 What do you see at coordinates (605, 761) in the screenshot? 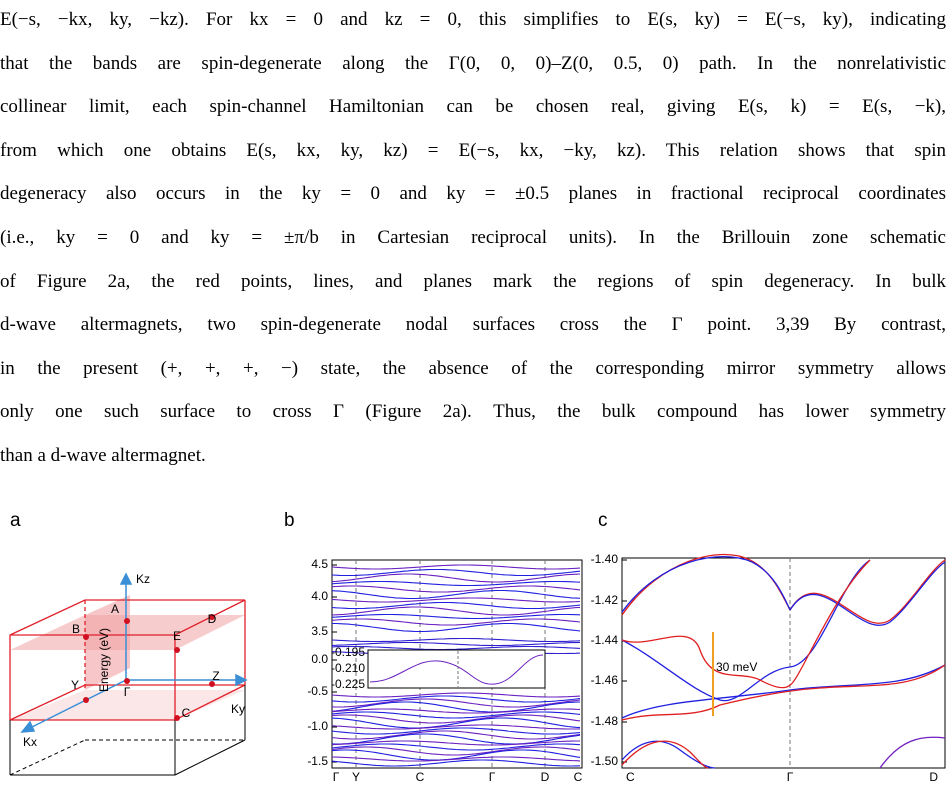
I see `y-tick-label: -1.50` at bounding box center [605, 761].